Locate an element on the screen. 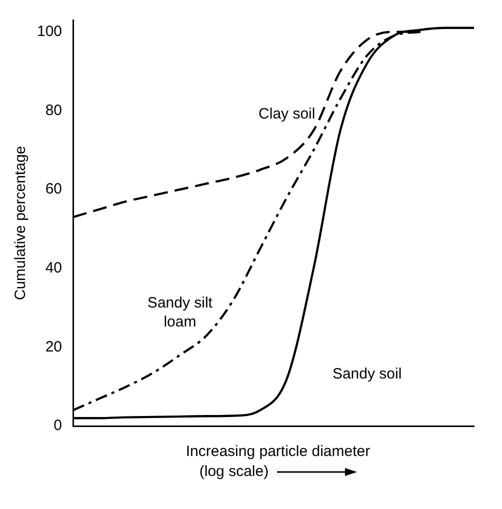 This screenshot has height=509, width=502. y-tick-label: 60 is located at coordinates (53, 189).